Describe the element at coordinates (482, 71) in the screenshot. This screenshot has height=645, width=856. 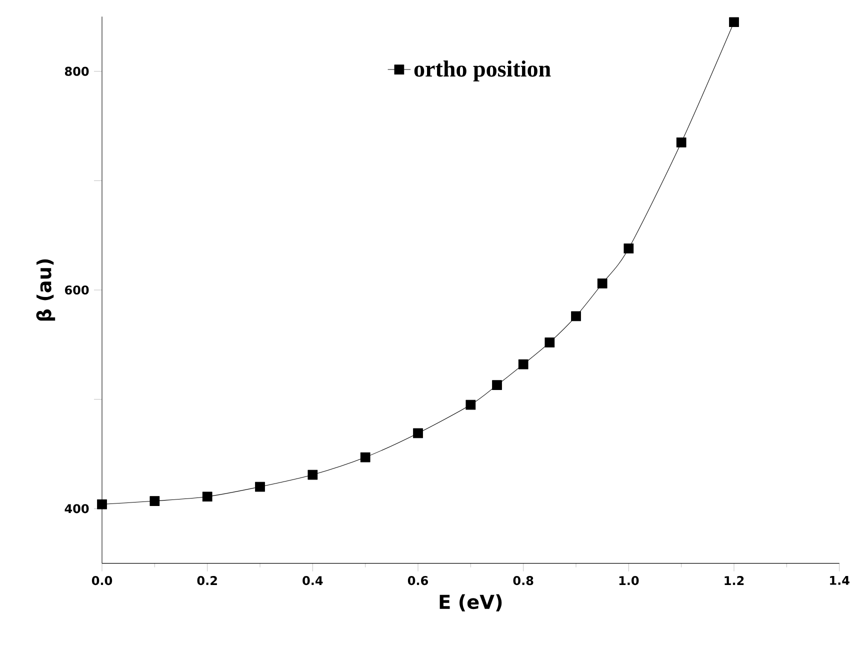
I see `legend-label: ortho position` at that location.